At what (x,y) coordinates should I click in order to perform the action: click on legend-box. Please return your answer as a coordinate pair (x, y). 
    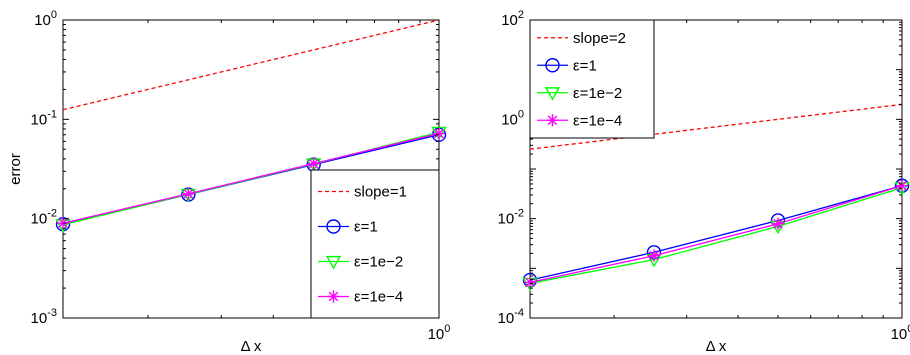
    Looking at the image, I should click on (375, 244).